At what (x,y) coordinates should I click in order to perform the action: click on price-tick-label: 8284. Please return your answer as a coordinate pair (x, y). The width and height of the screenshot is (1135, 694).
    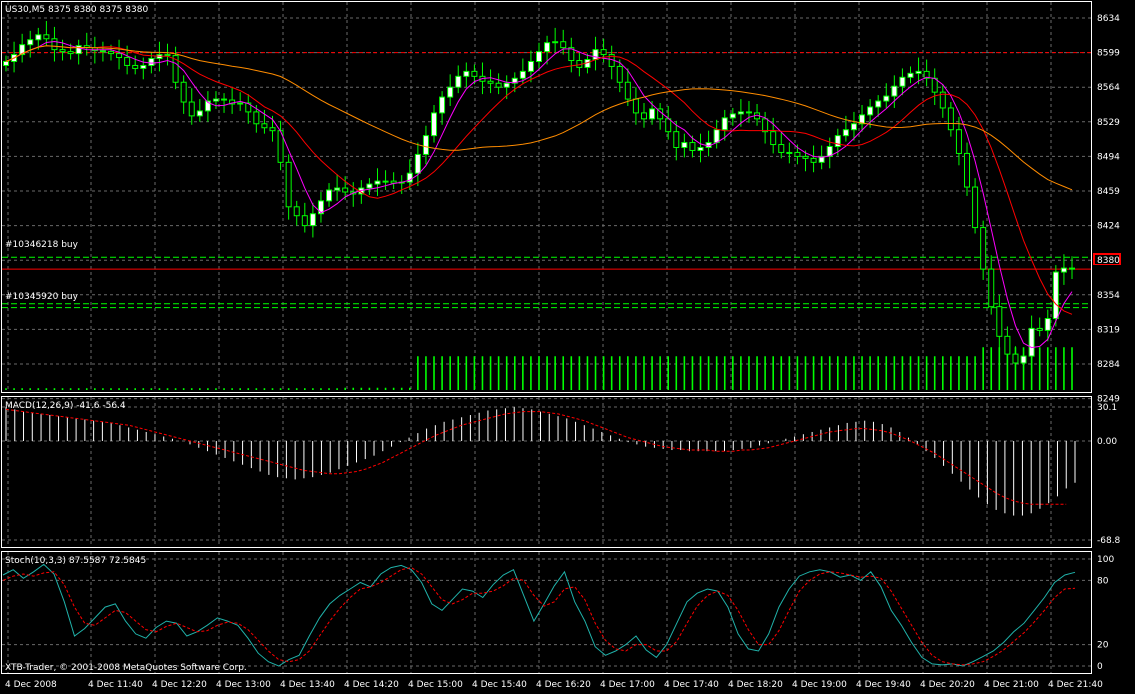
    Looking at the image, I should click on (1108, 365).